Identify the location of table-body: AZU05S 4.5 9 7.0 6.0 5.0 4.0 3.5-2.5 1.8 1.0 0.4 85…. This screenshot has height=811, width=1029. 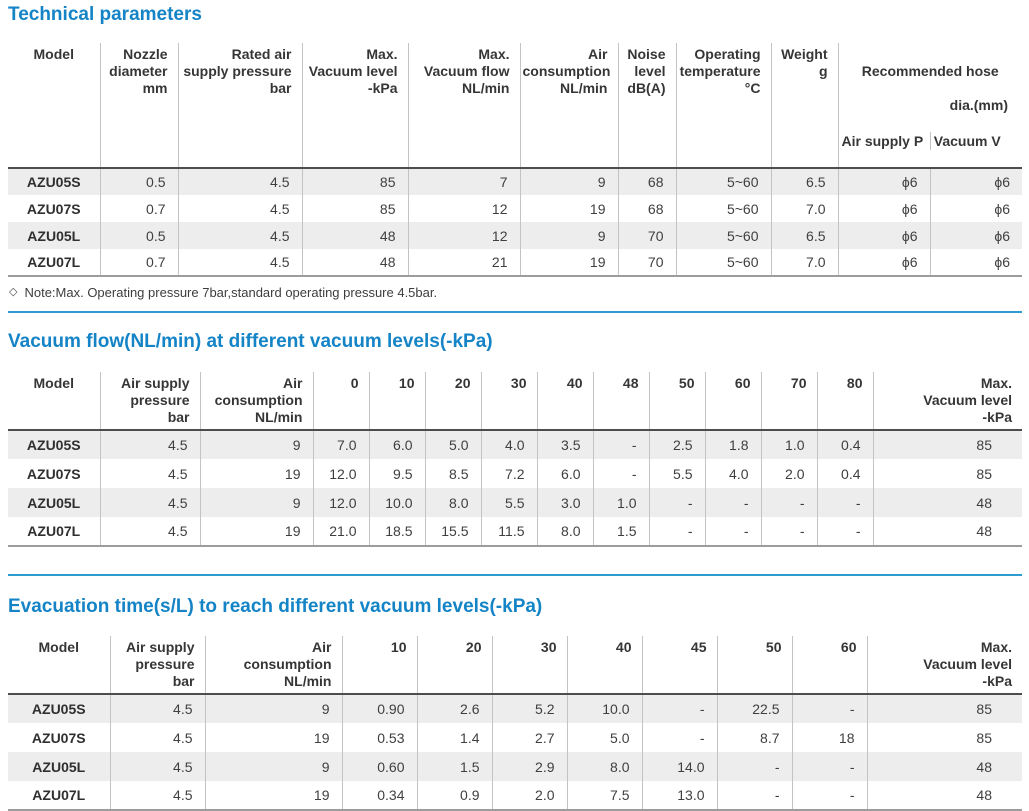
(515, 488).